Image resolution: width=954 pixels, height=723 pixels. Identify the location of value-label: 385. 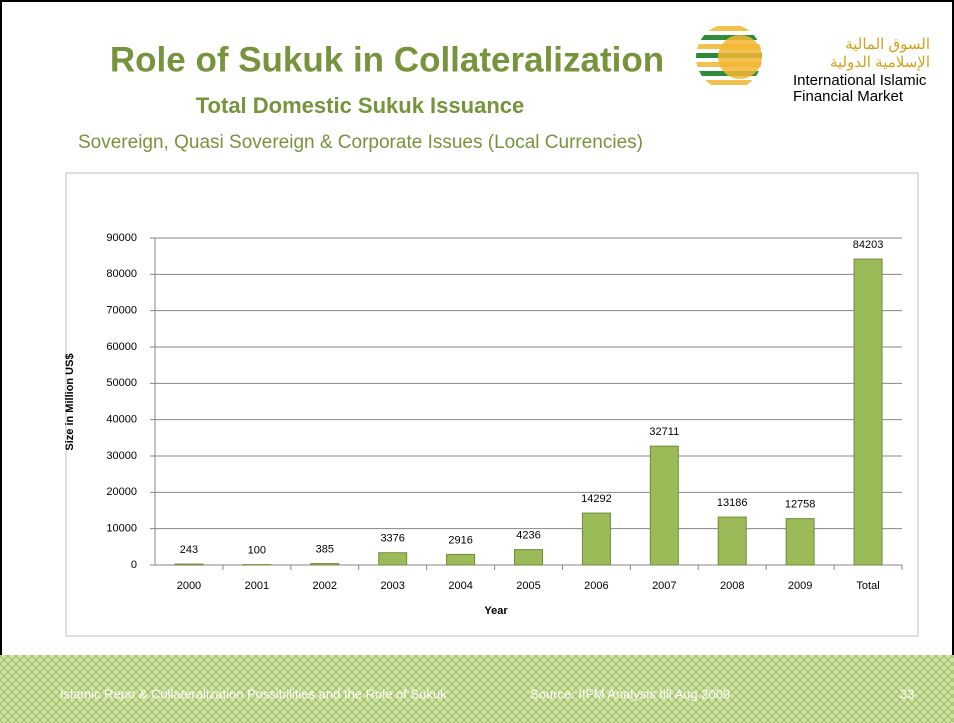
(325, 550).